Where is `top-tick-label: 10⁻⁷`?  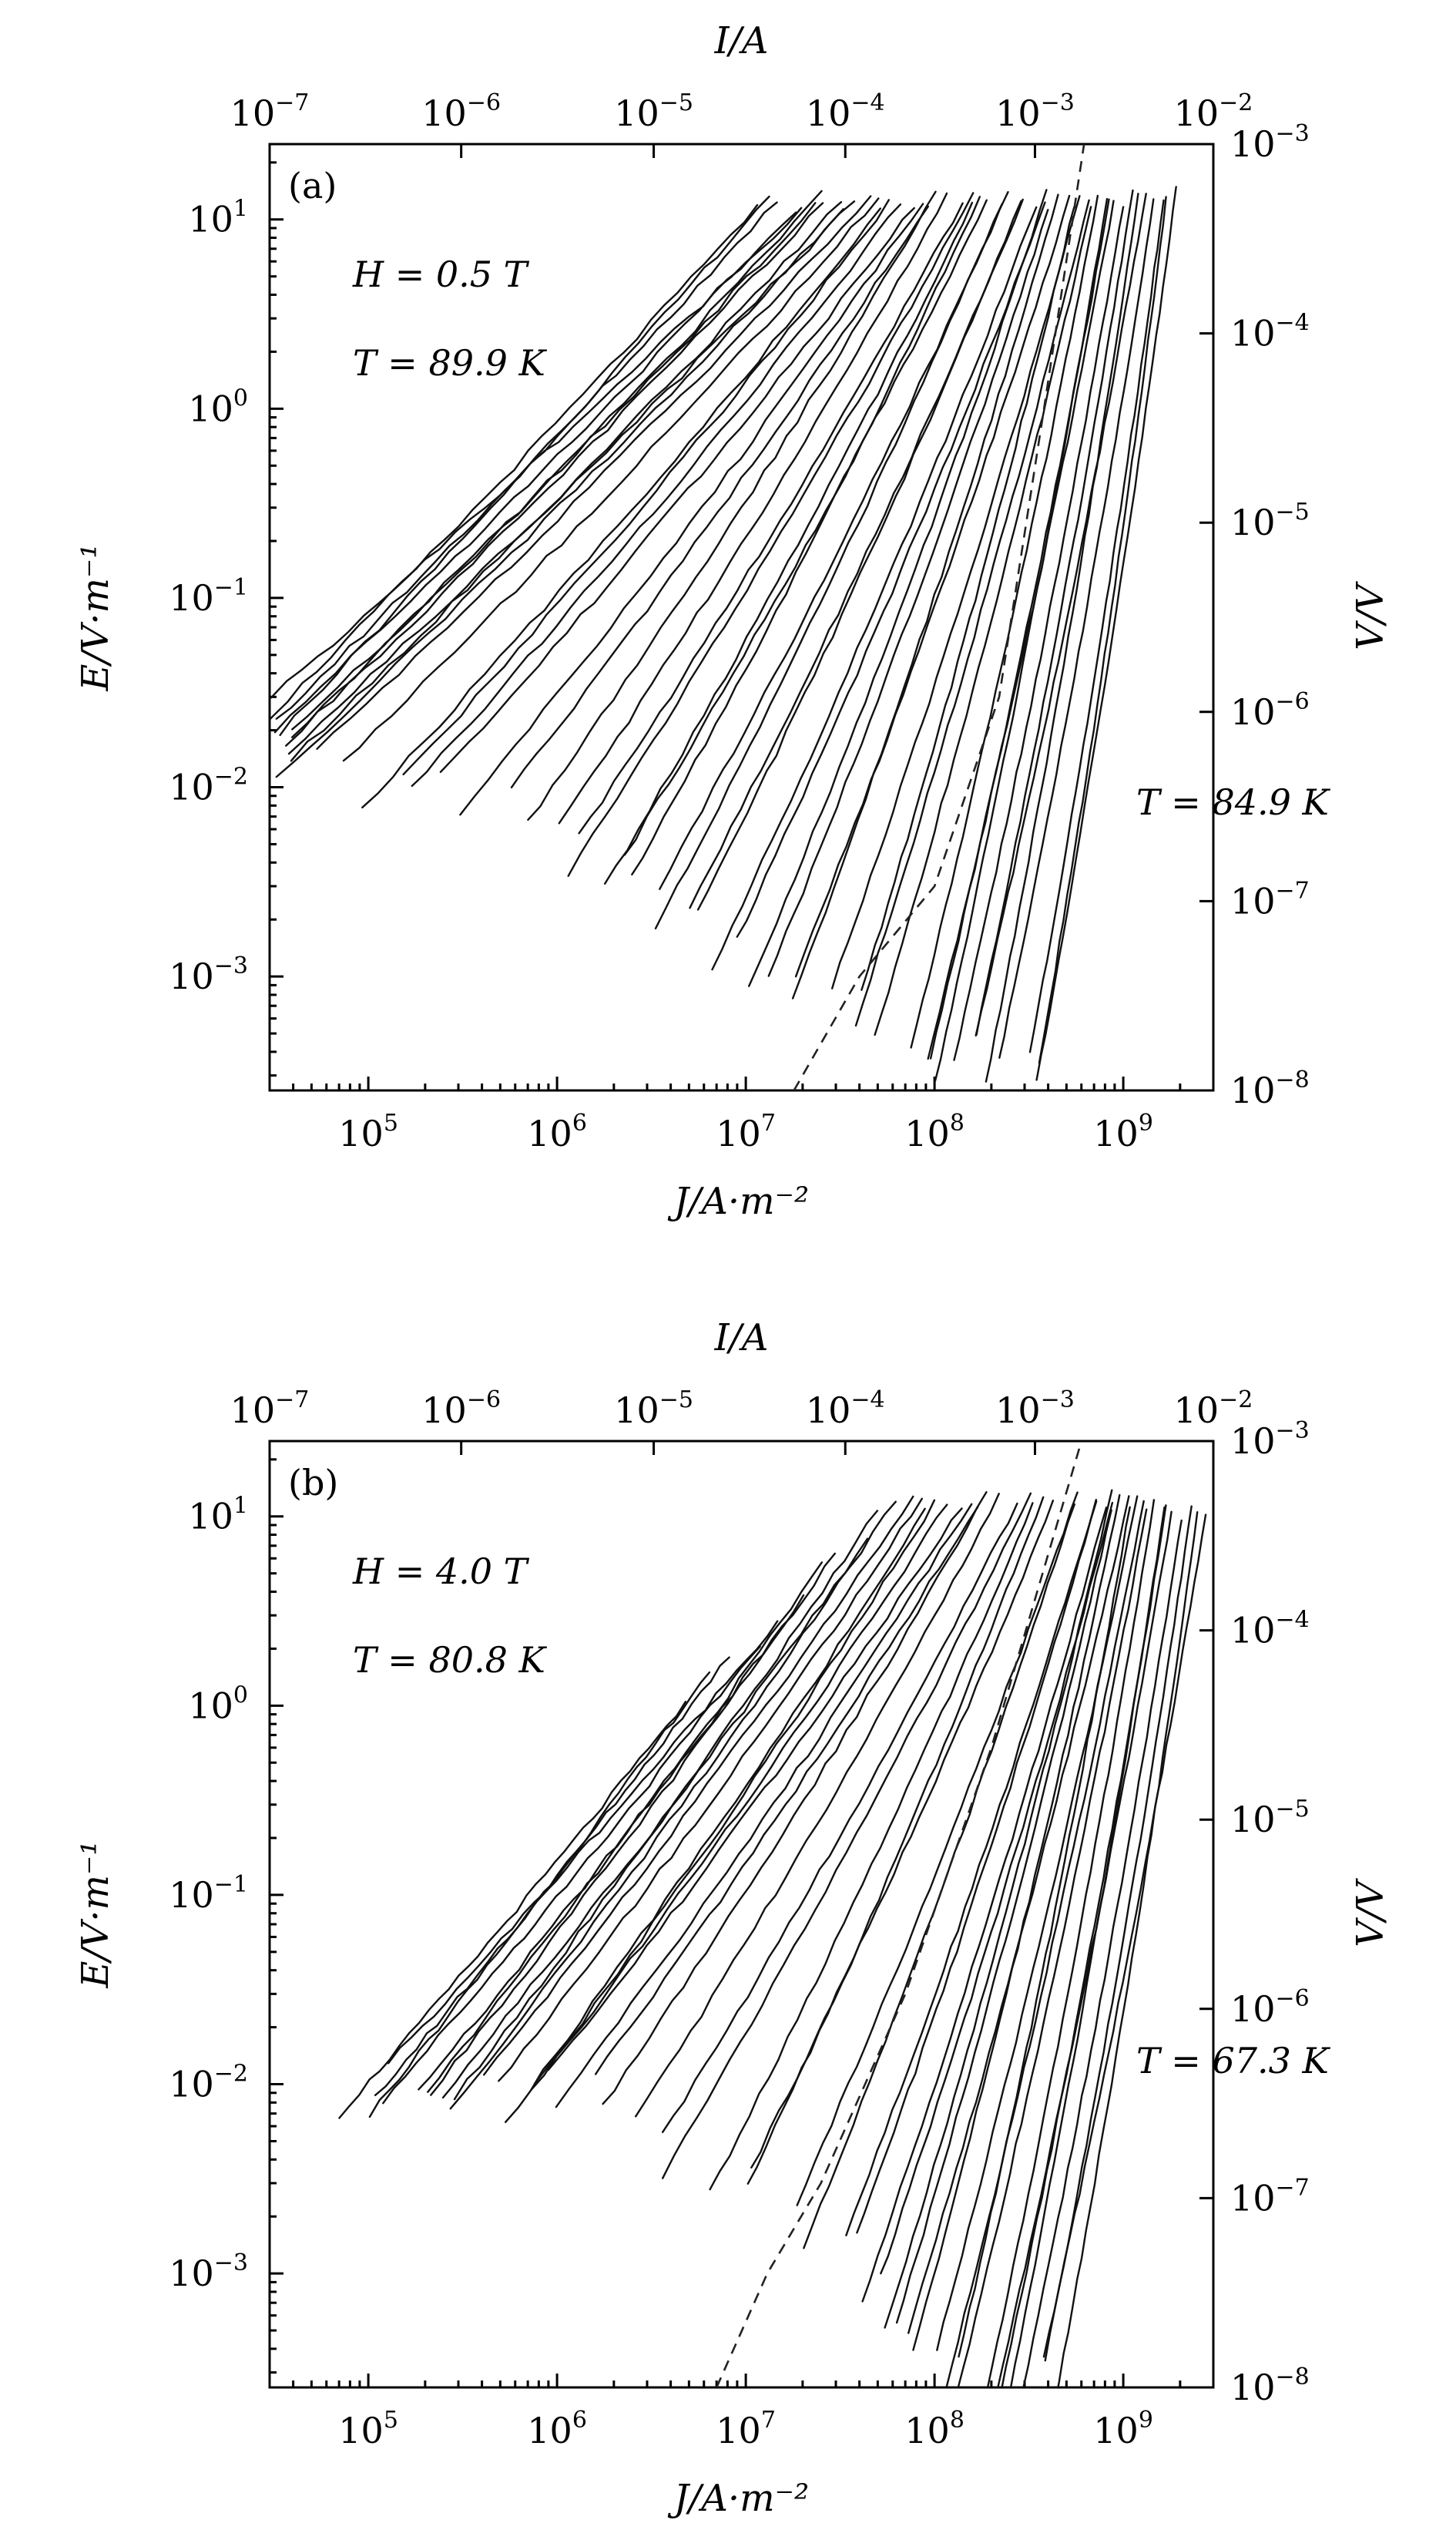 top-tick-label: 10⁻⁷ is located at coordinates (270, 112).